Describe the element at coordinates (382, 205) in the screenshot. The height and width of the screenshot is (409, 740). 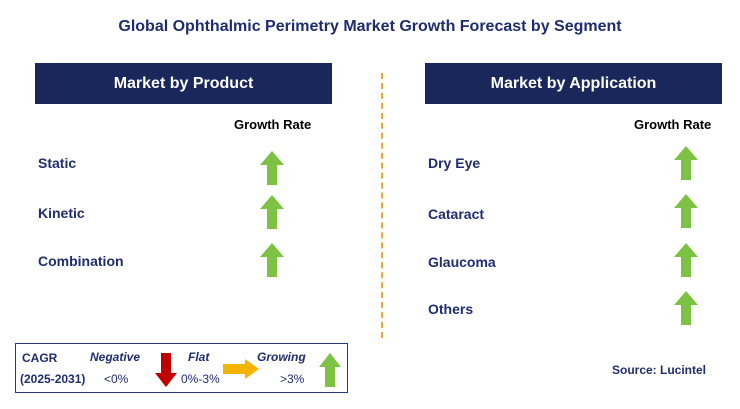
I see `panel-divider` at that location.